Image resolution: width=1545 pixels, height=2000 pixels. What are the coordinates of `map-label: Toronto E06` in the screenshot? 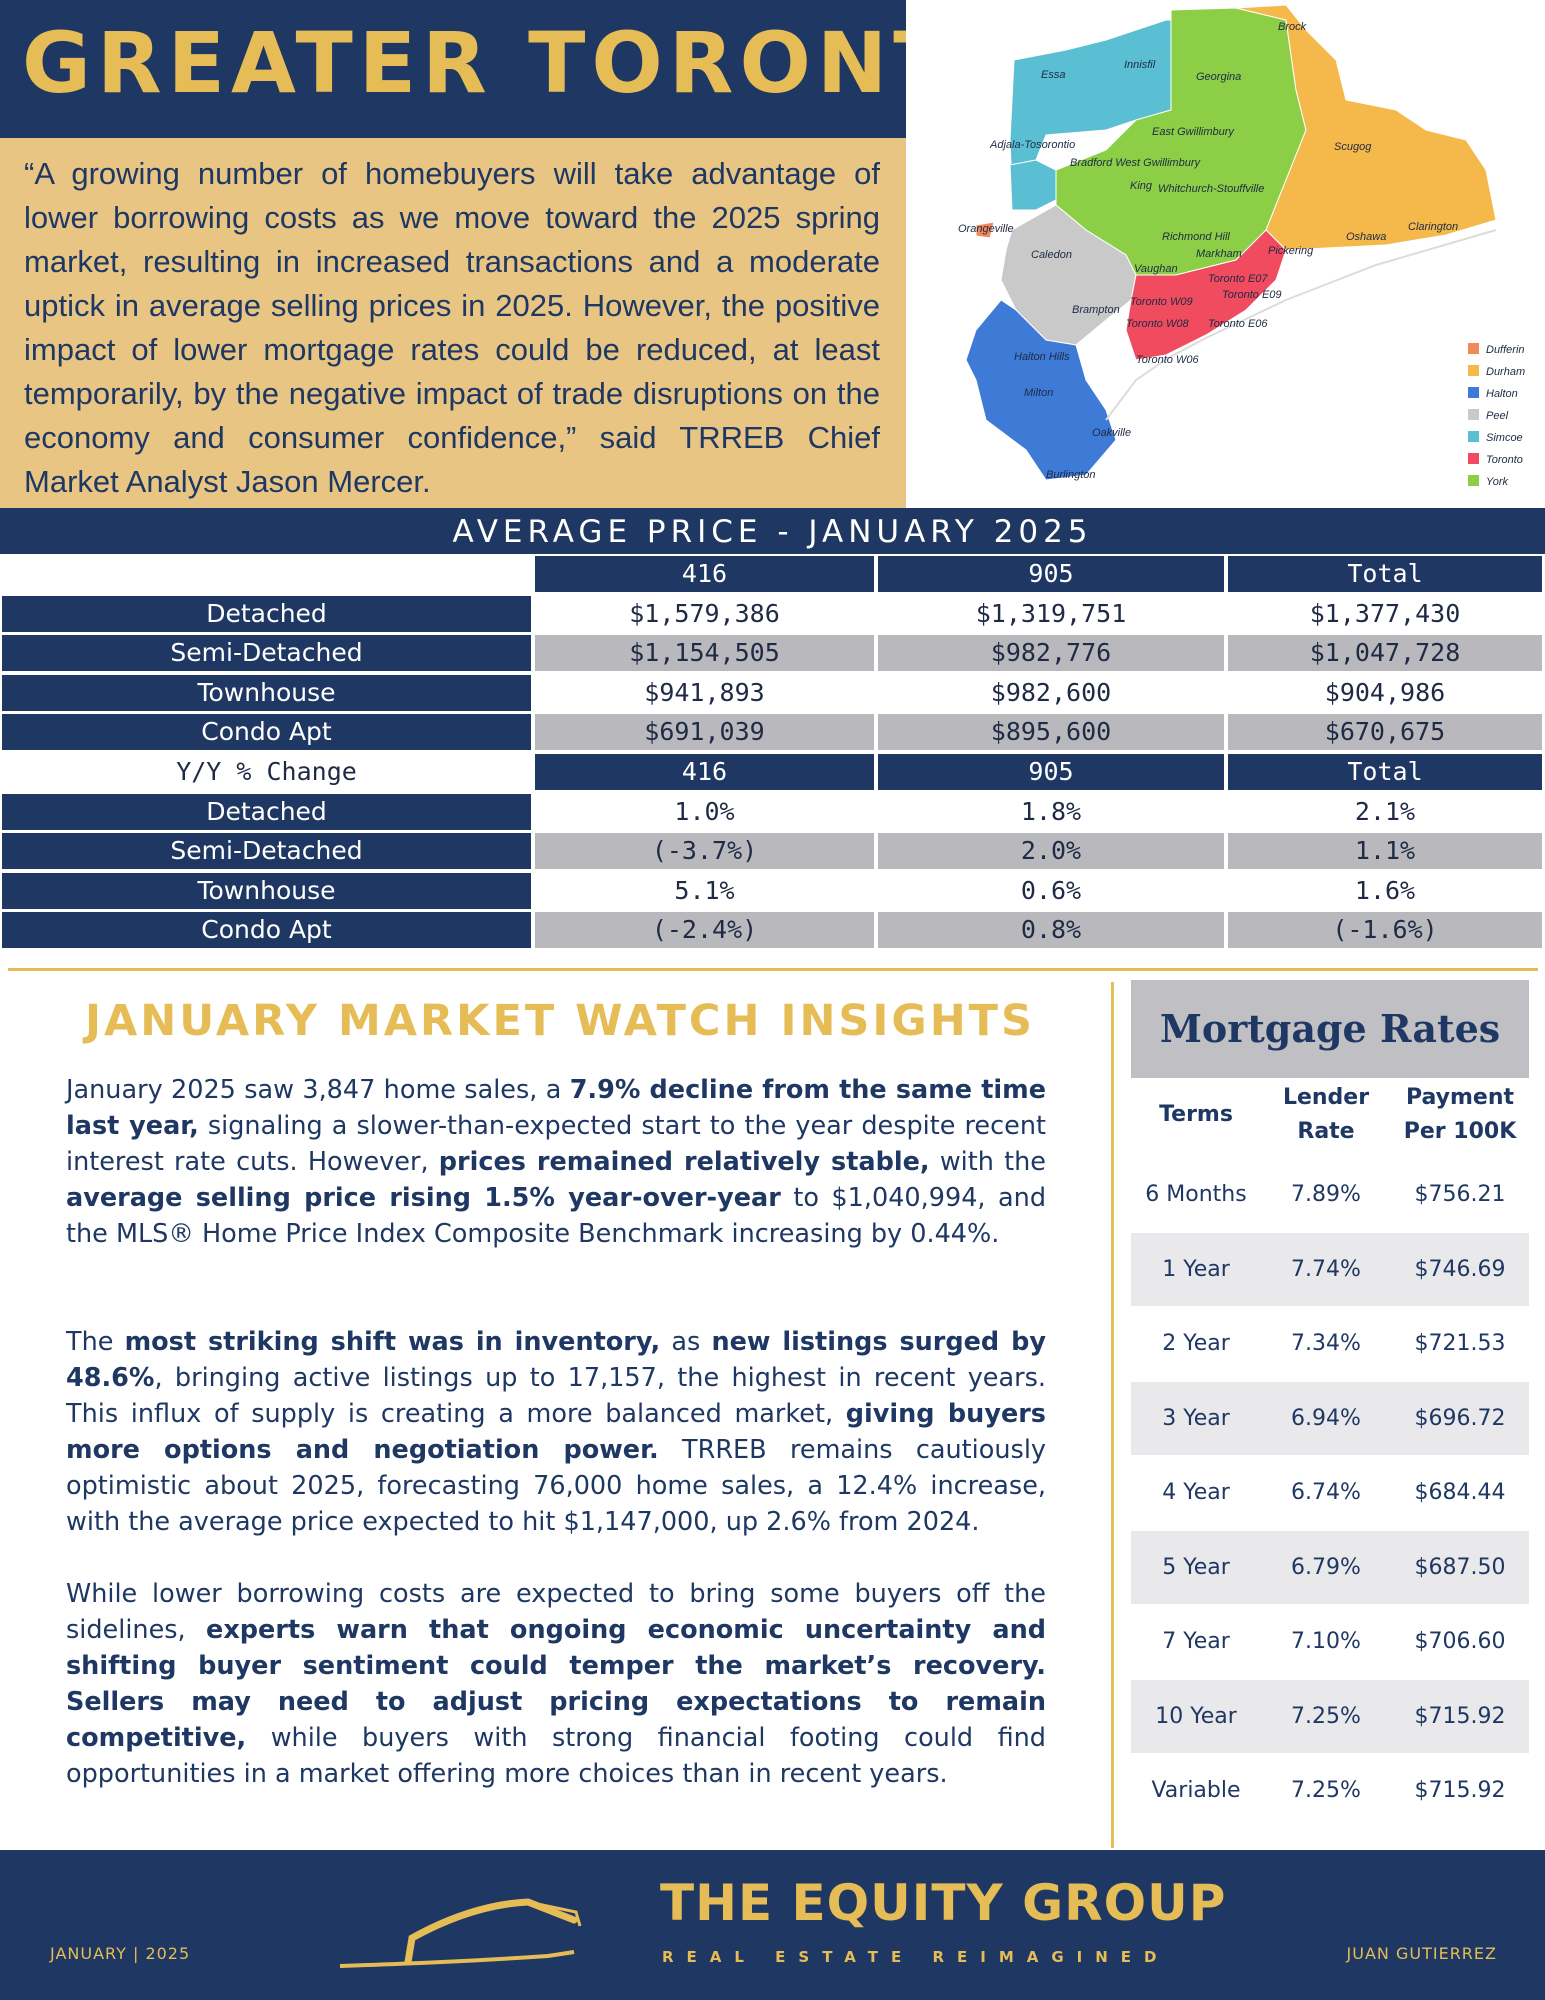 It's located at (1238, 324).